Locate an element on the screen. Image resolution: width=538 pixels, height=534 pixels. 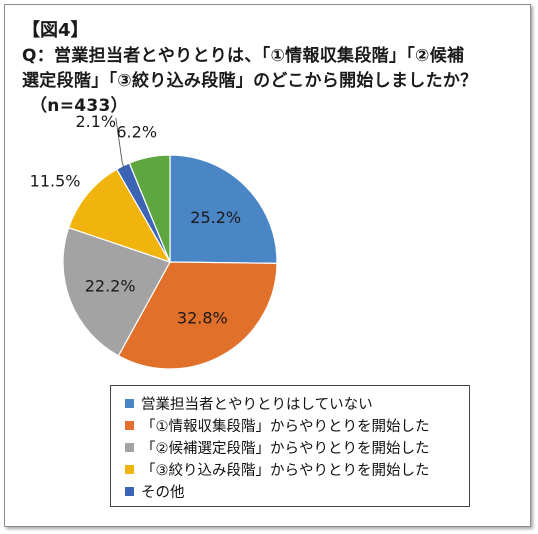
legend-label: 「③絞り込み段階」からやりとりを開始した is located at coordinates (285, 470).